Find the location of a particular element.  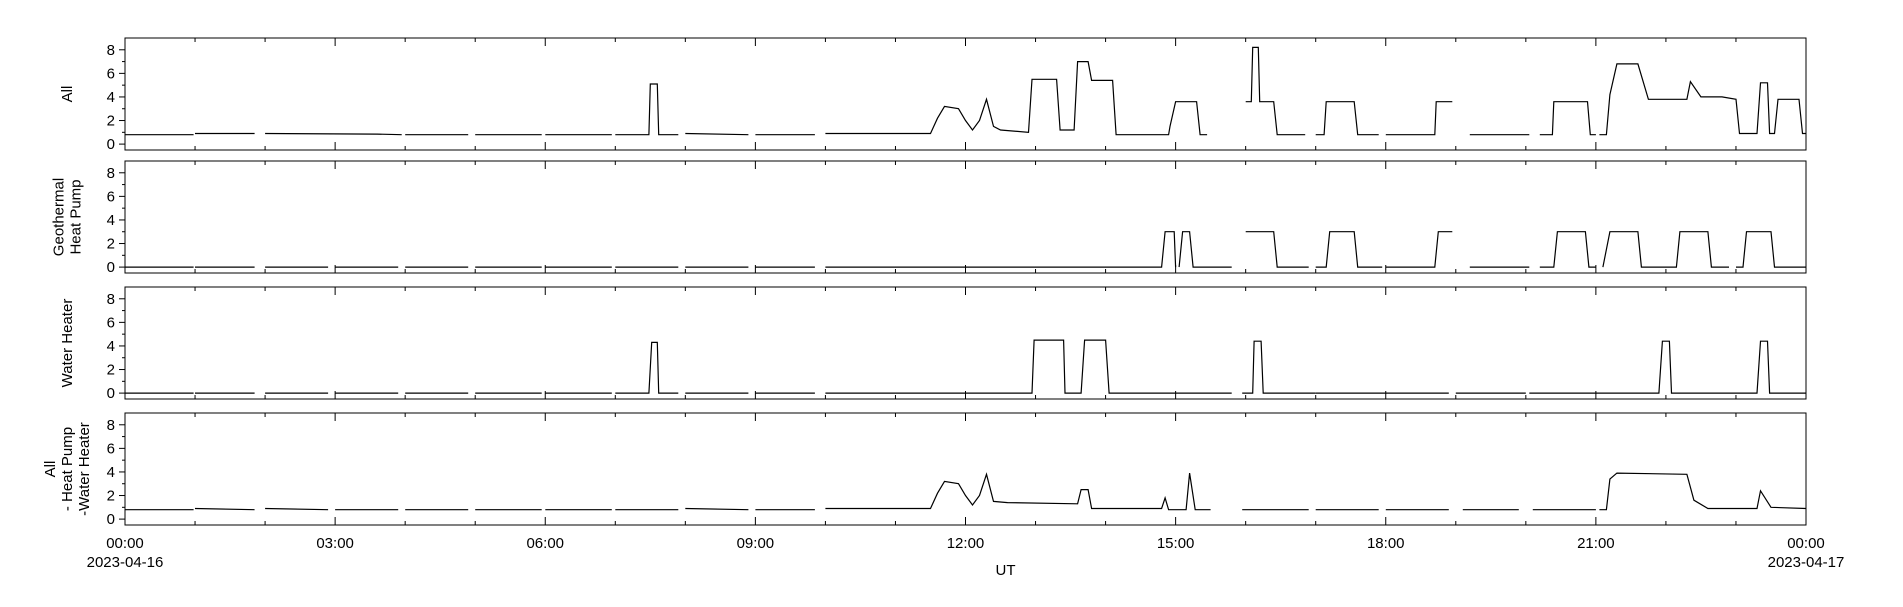

y-axis-label: Heat Pump is located at coordinates (76, 216).